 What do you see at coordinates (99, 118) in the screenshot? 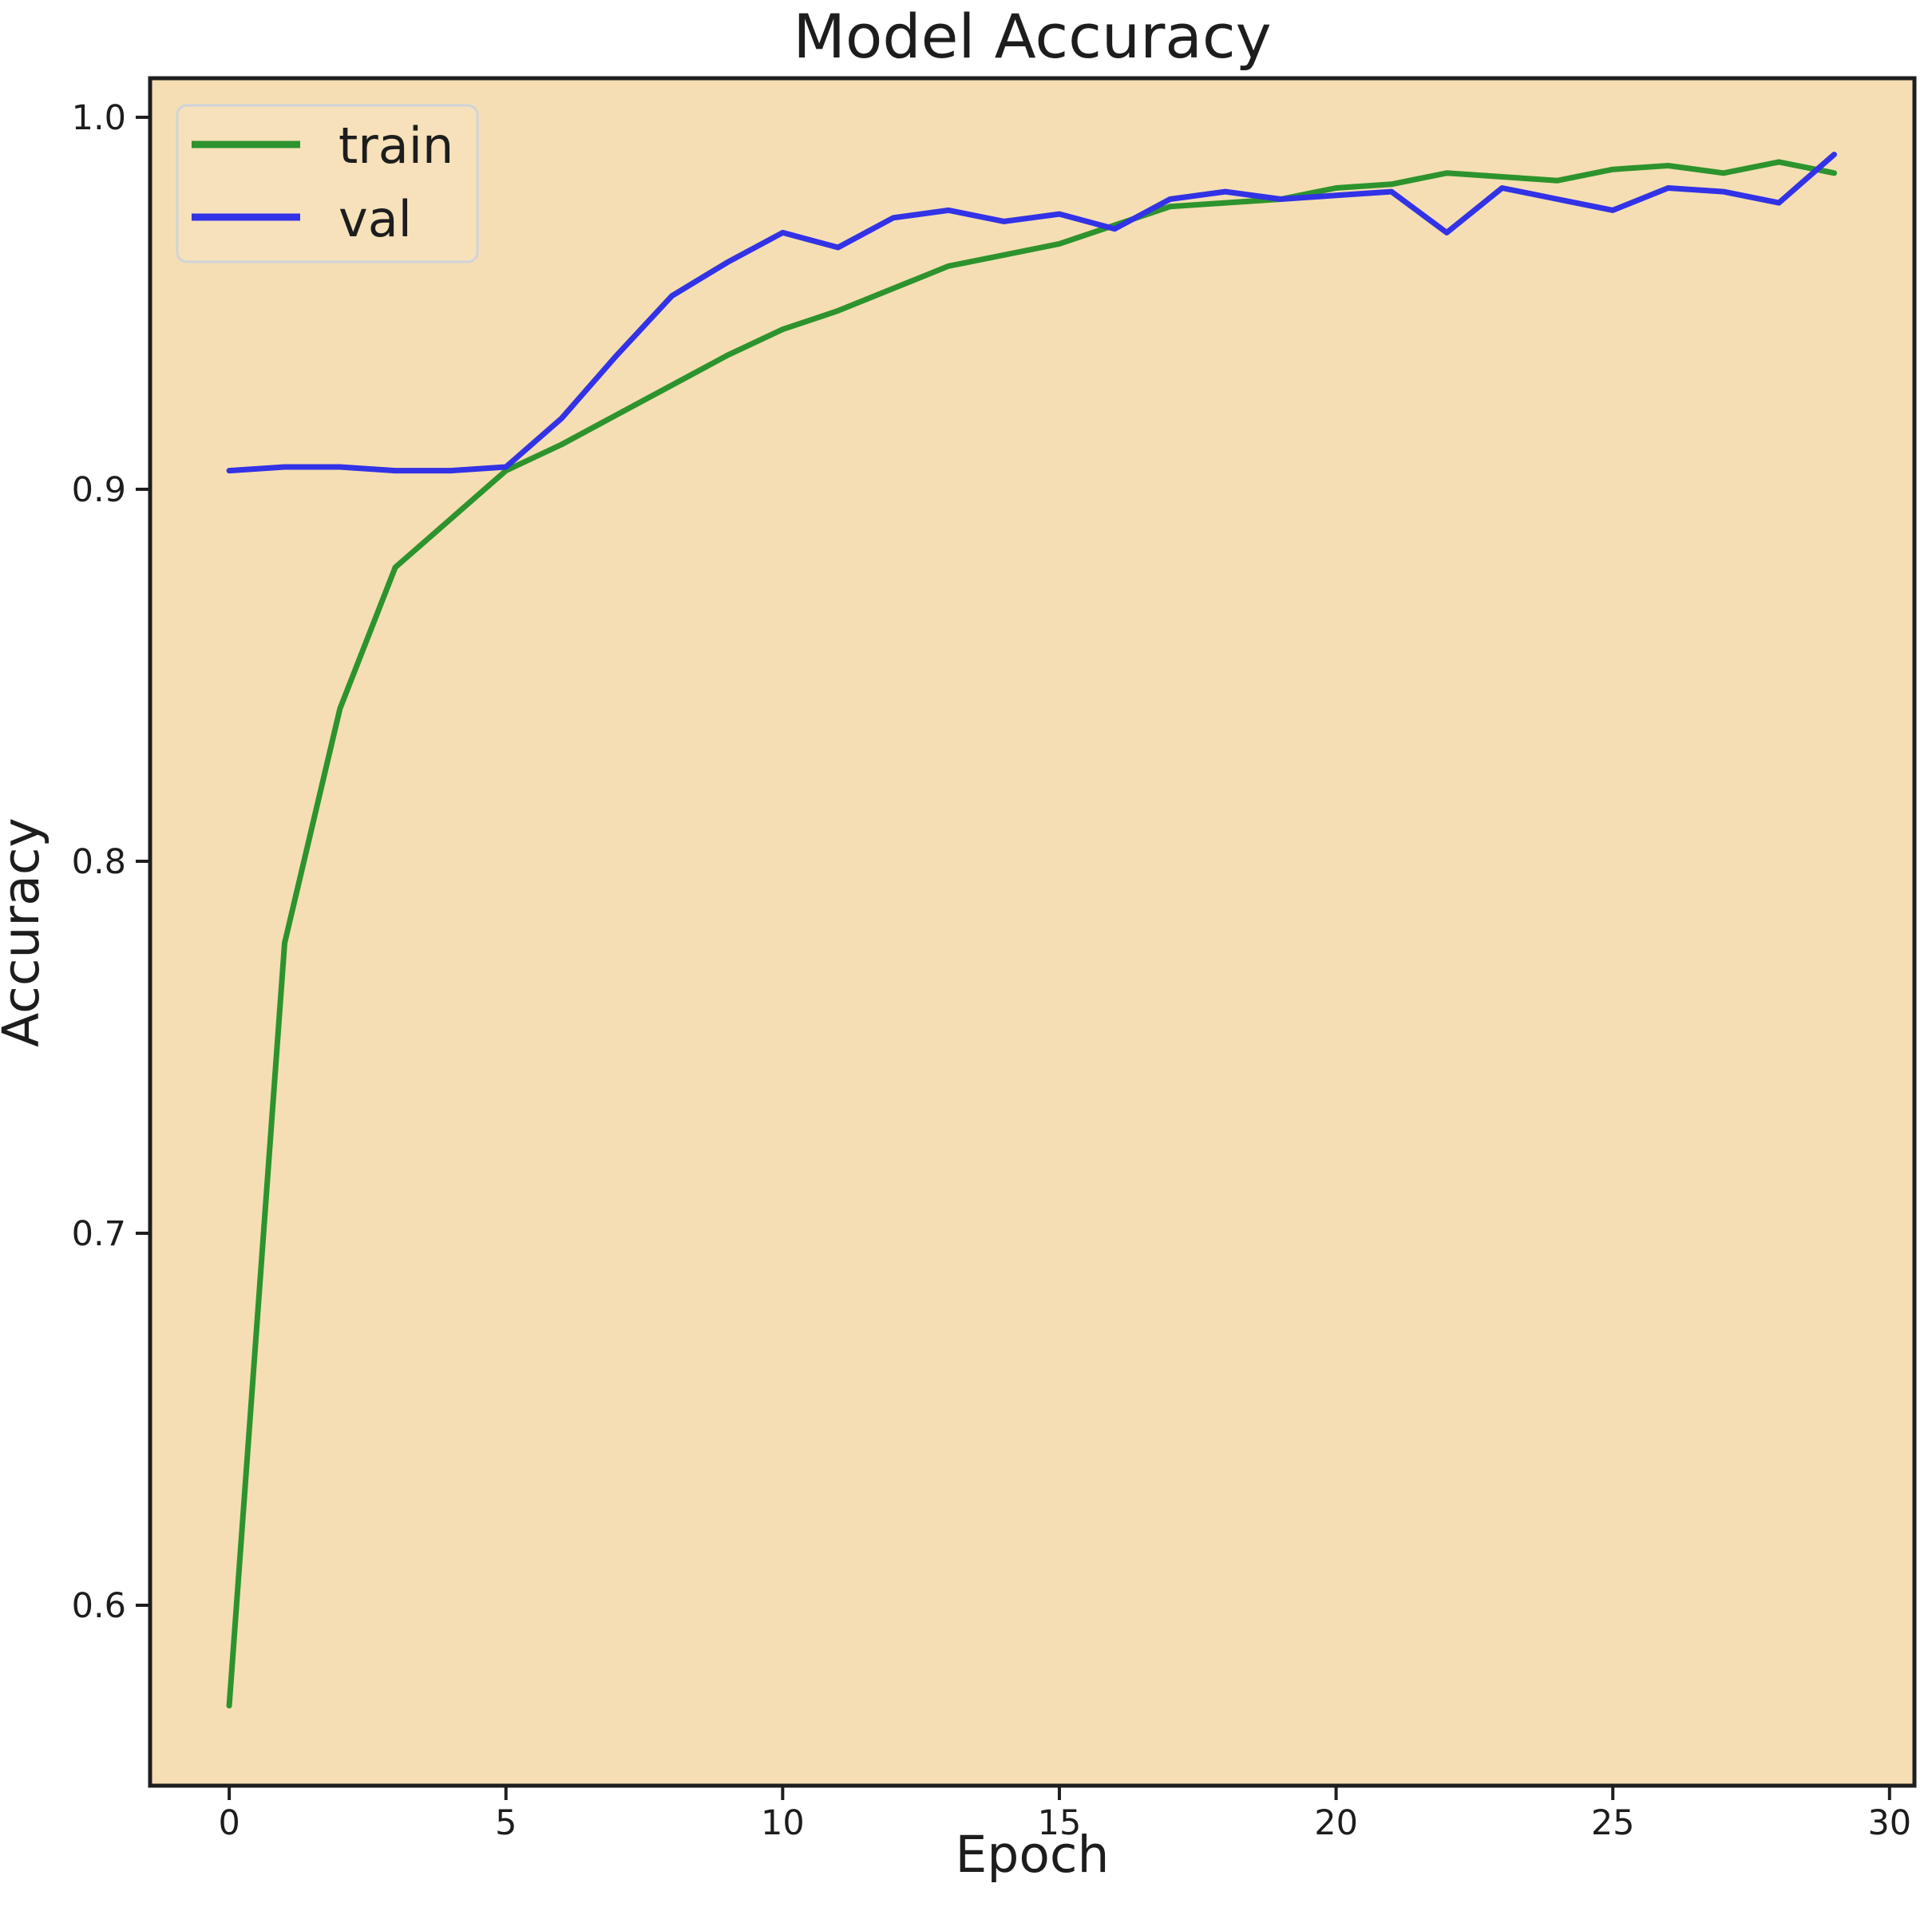
I see `y-tick-label: 1.0` at bounding box center [99, 118].